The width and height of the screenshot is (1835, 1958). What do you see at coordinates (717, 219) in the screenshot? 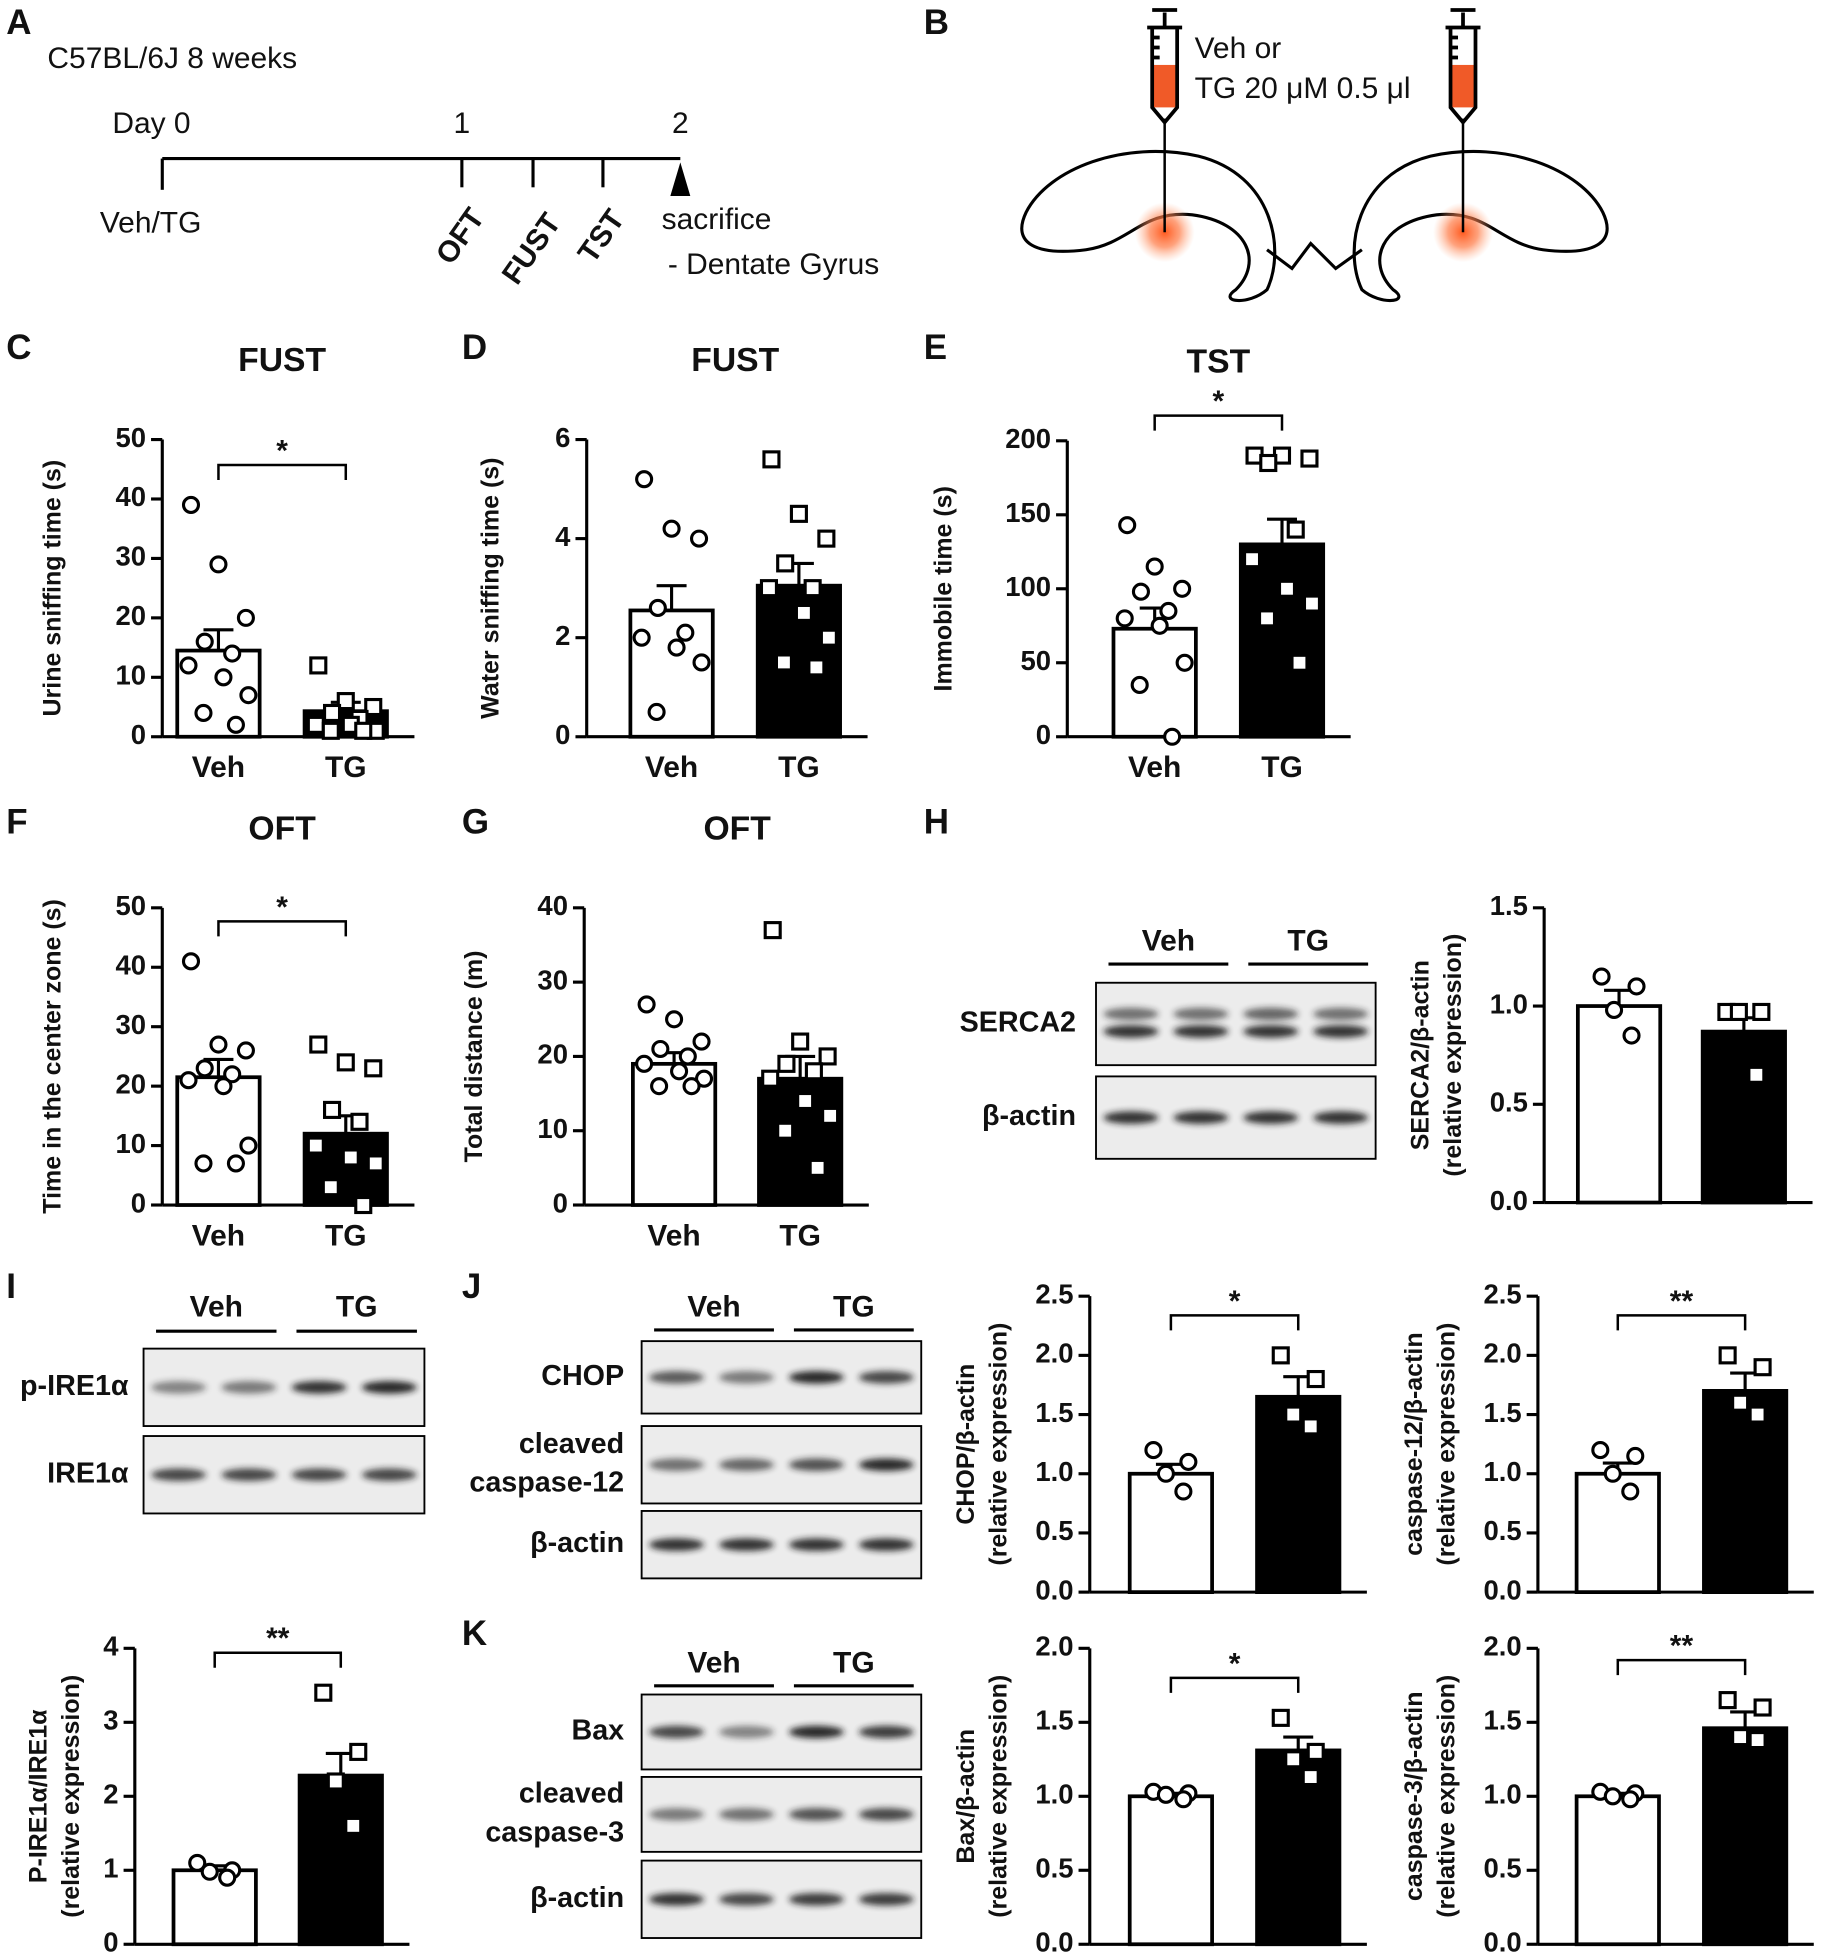
I see `endpoint: sacrifice` at bounding box center [717, 219].